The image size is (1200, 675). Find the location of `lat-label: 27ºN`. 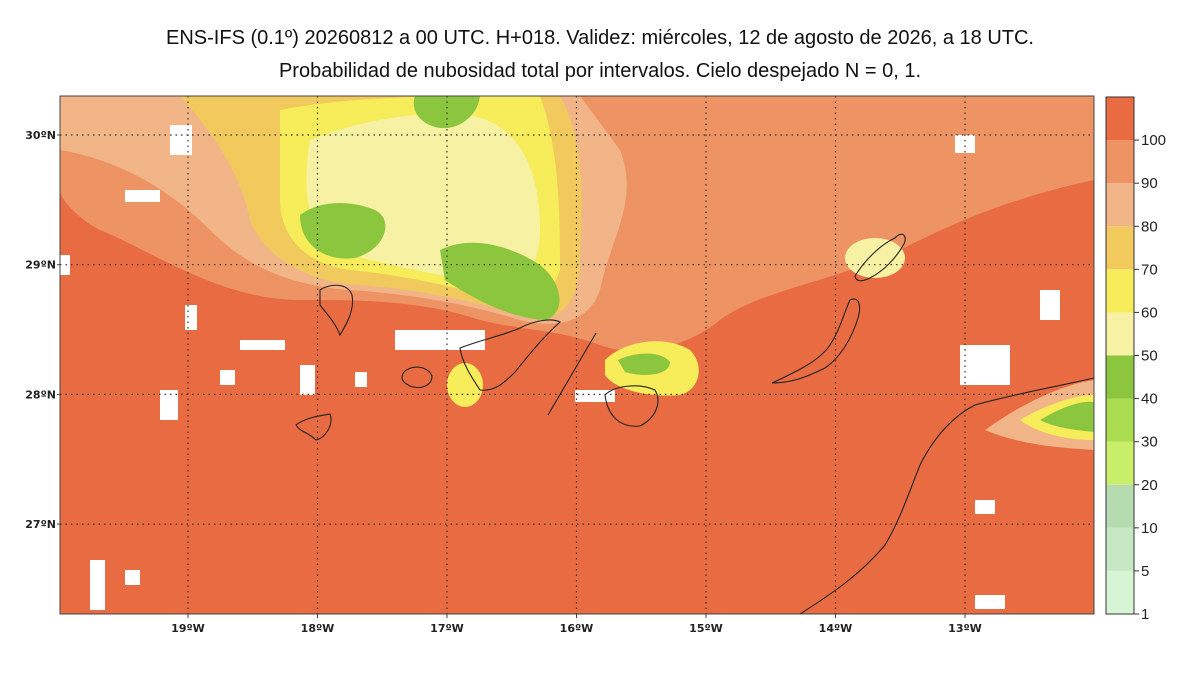

lat-label: 27ºN is located at coordinates (40, 524).